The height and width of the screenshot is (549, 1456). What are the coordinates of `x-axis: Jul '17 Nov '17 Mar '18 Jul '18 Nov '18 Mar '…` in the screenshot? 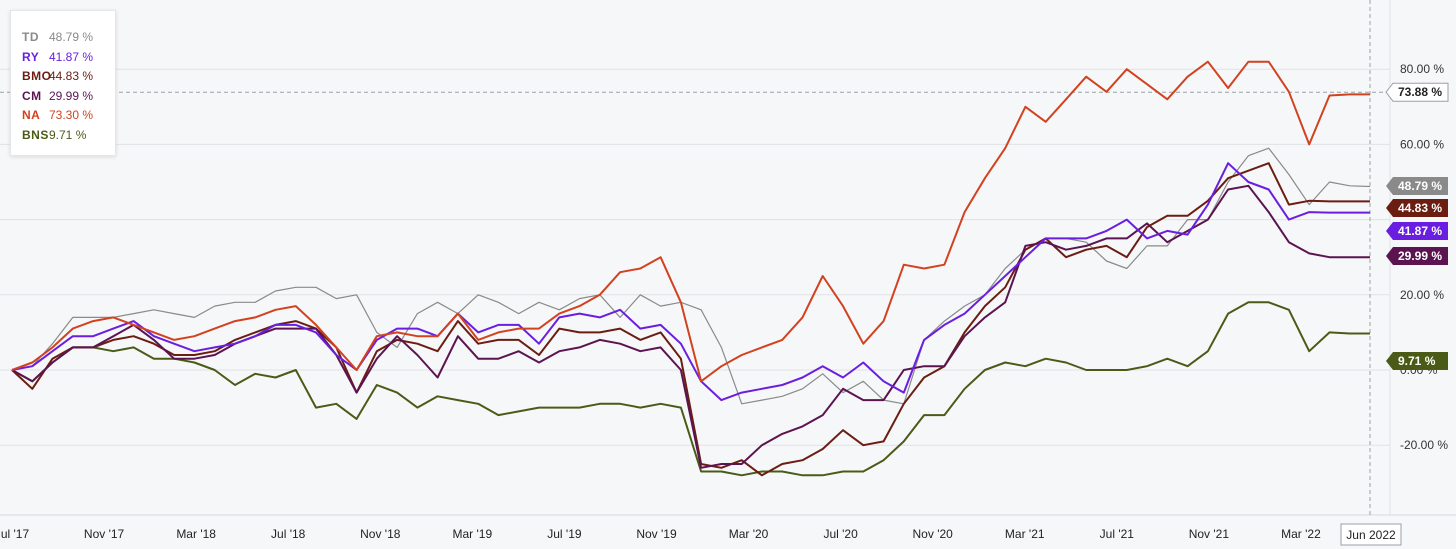 It's located at (701, 534).